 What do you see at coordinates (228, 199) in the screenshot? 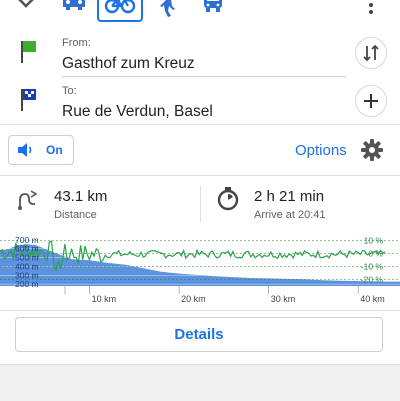
I see `stopwatch-icon` at bounding box center [228, 199].